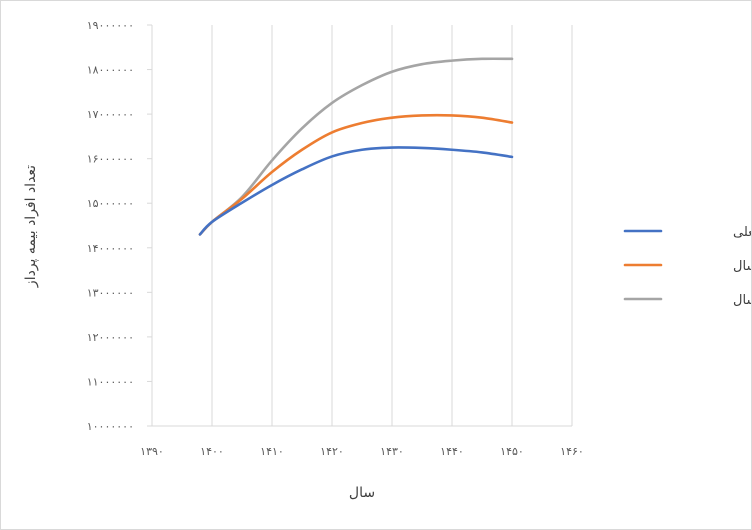  I want to click on legend-item: ۲ سال, so click(687, 266).